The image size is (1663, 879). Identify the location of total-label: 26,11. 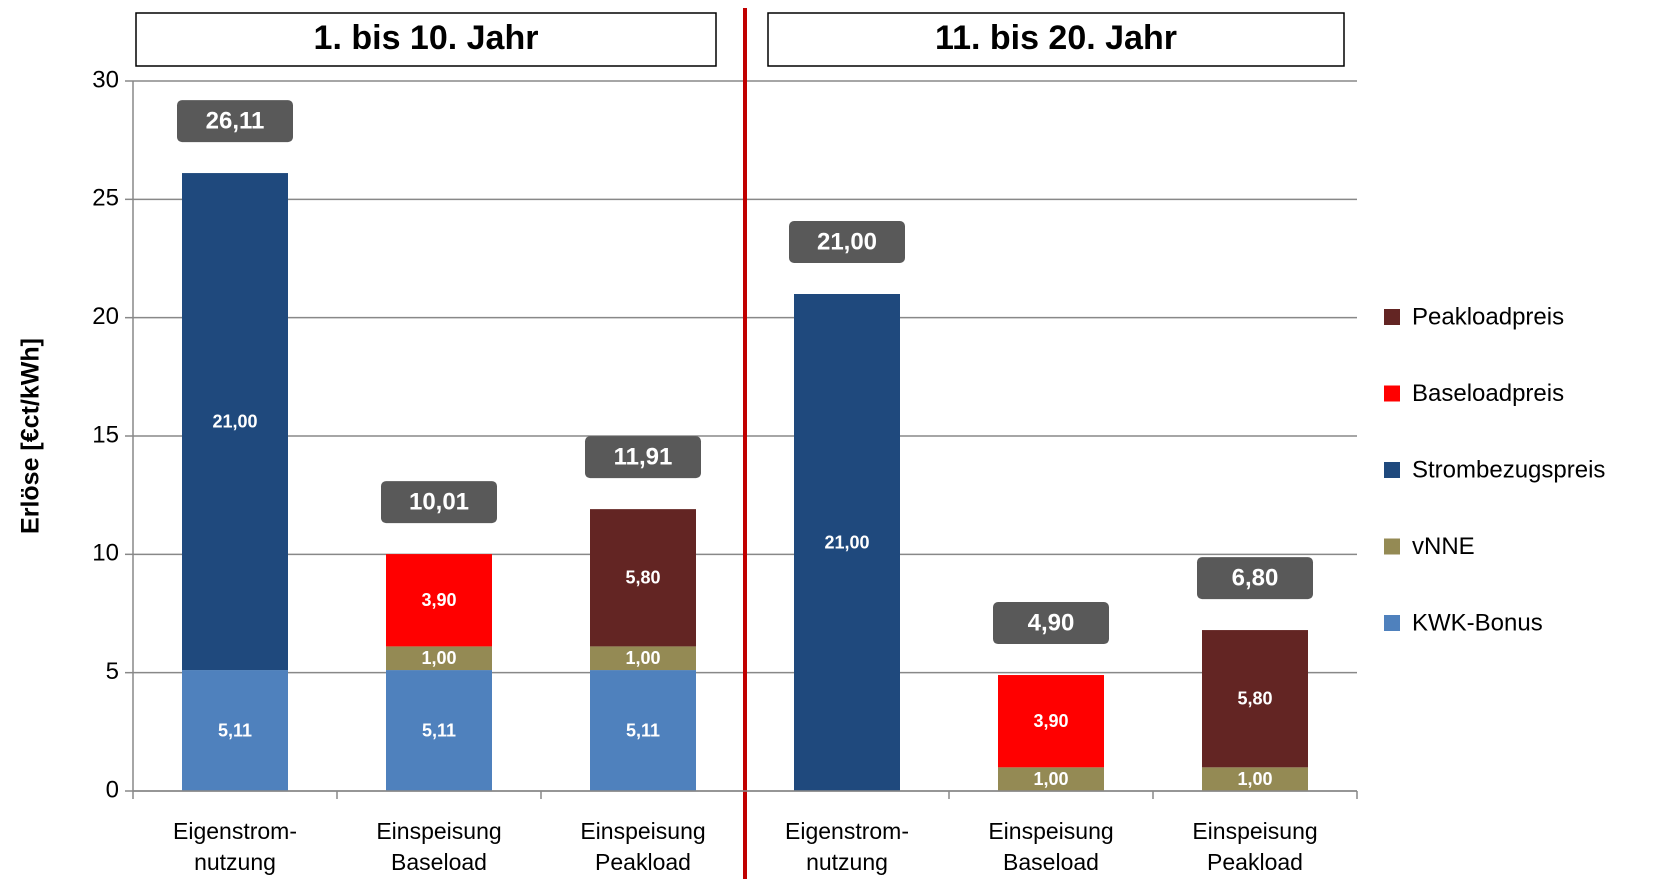
(235, 120).